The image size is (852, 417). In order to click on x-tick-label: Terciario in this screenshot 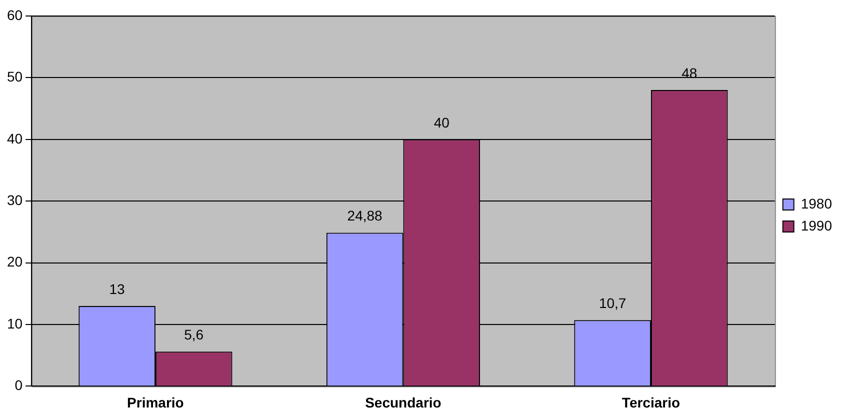, I will do `click(651, 402)`.